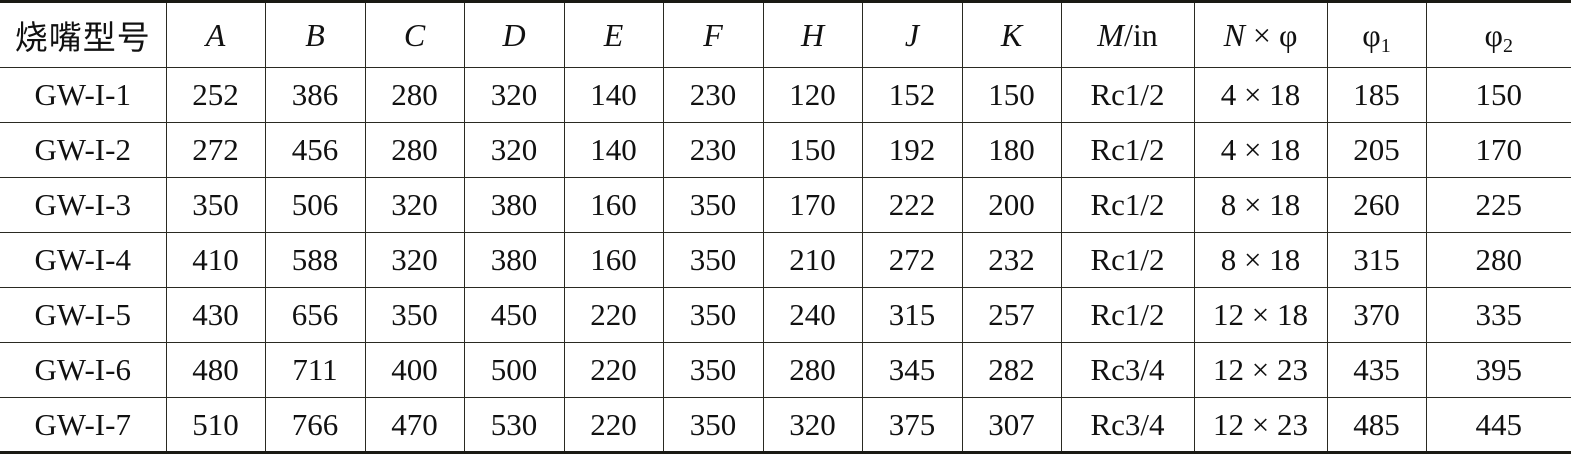 This screenshot has width=1571, height=456. Describe the element at coordinates (83, 370) in the screenshot. I see `model-cell: GW-I-6` at that location.